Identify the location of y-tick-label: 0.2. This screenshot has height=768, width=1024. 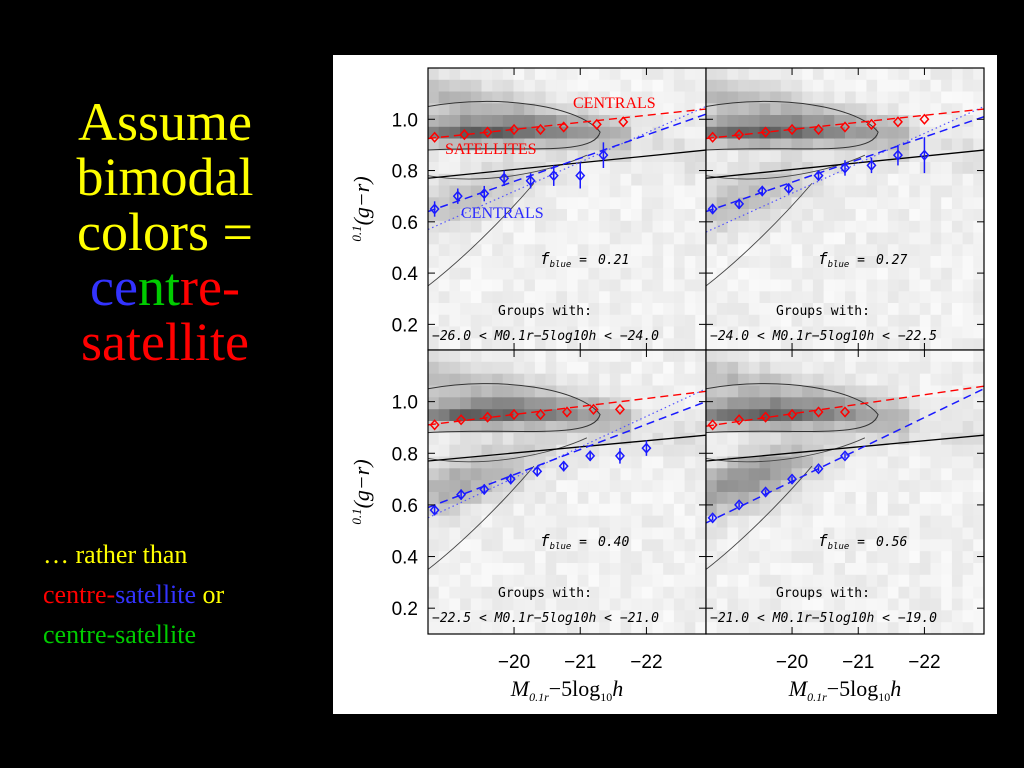
(405, 609).